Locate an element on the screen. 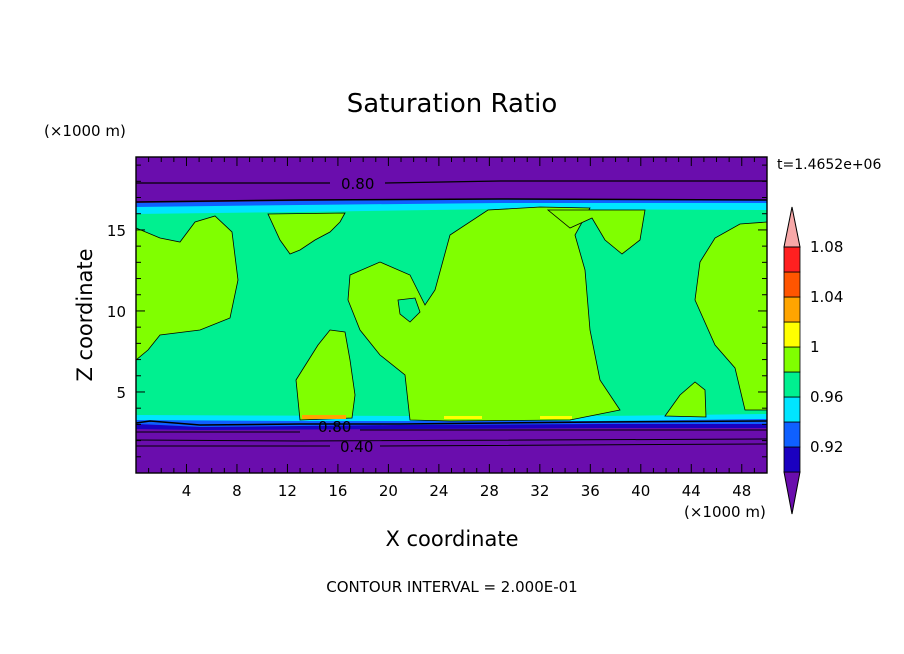 The width and height of the screenshot is (904, 654). y-tick-label: 10 is located at coordinates (116, 312).